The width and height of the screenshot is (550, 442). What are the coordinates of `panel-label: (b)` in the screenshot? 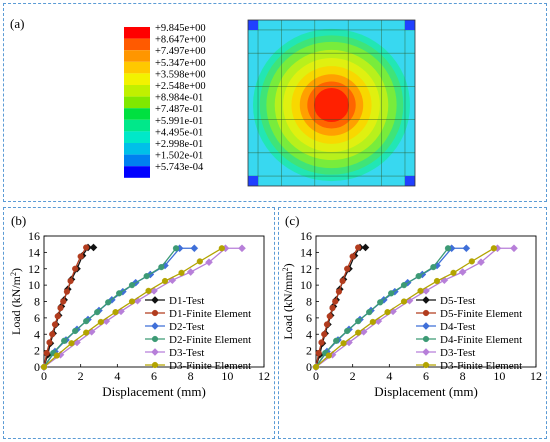 It's located at (18, 220).